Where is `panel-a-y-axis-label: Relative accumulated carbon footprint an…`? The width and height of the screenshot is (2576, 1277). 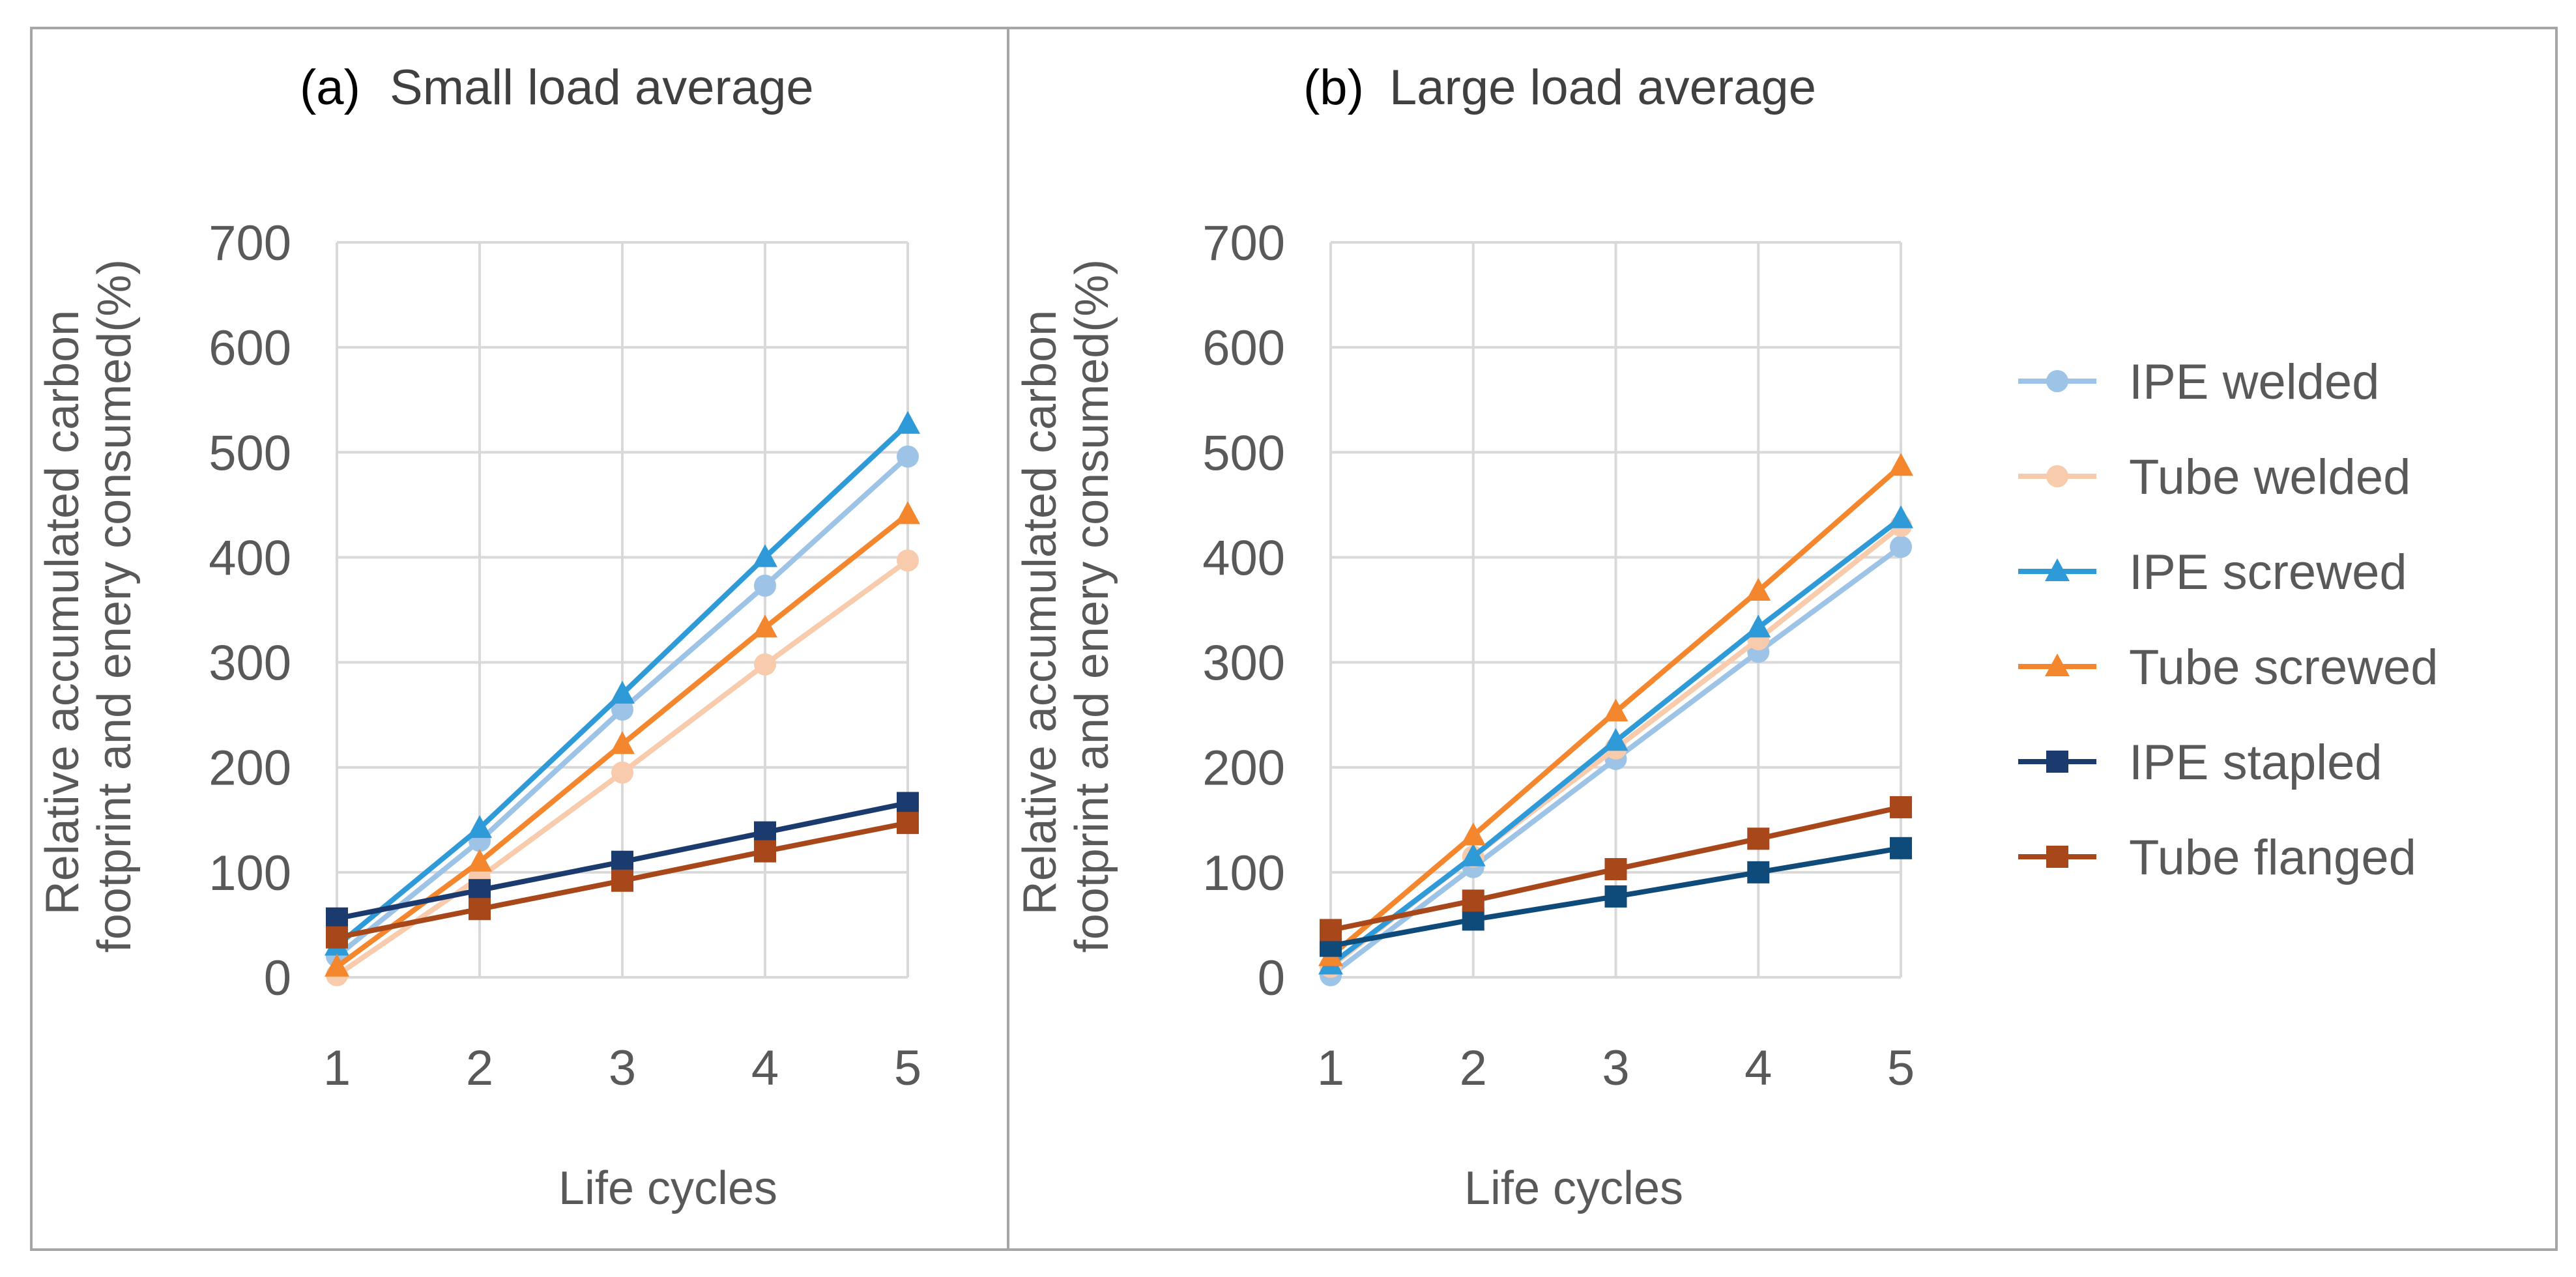 panel-a-y-axis-label: Relative accumulated carbon footprint an… is located at coordinates (88, 606).